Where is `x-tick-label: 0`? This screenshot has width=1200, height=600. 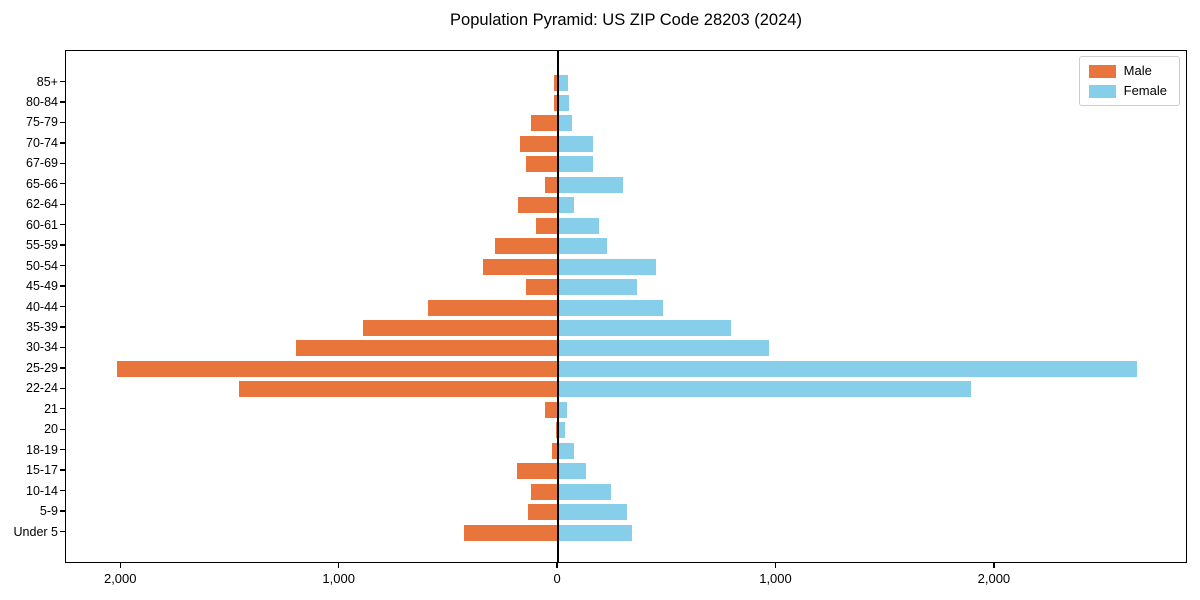
x-tick-label: 0 is located at coordinates (557, 578).